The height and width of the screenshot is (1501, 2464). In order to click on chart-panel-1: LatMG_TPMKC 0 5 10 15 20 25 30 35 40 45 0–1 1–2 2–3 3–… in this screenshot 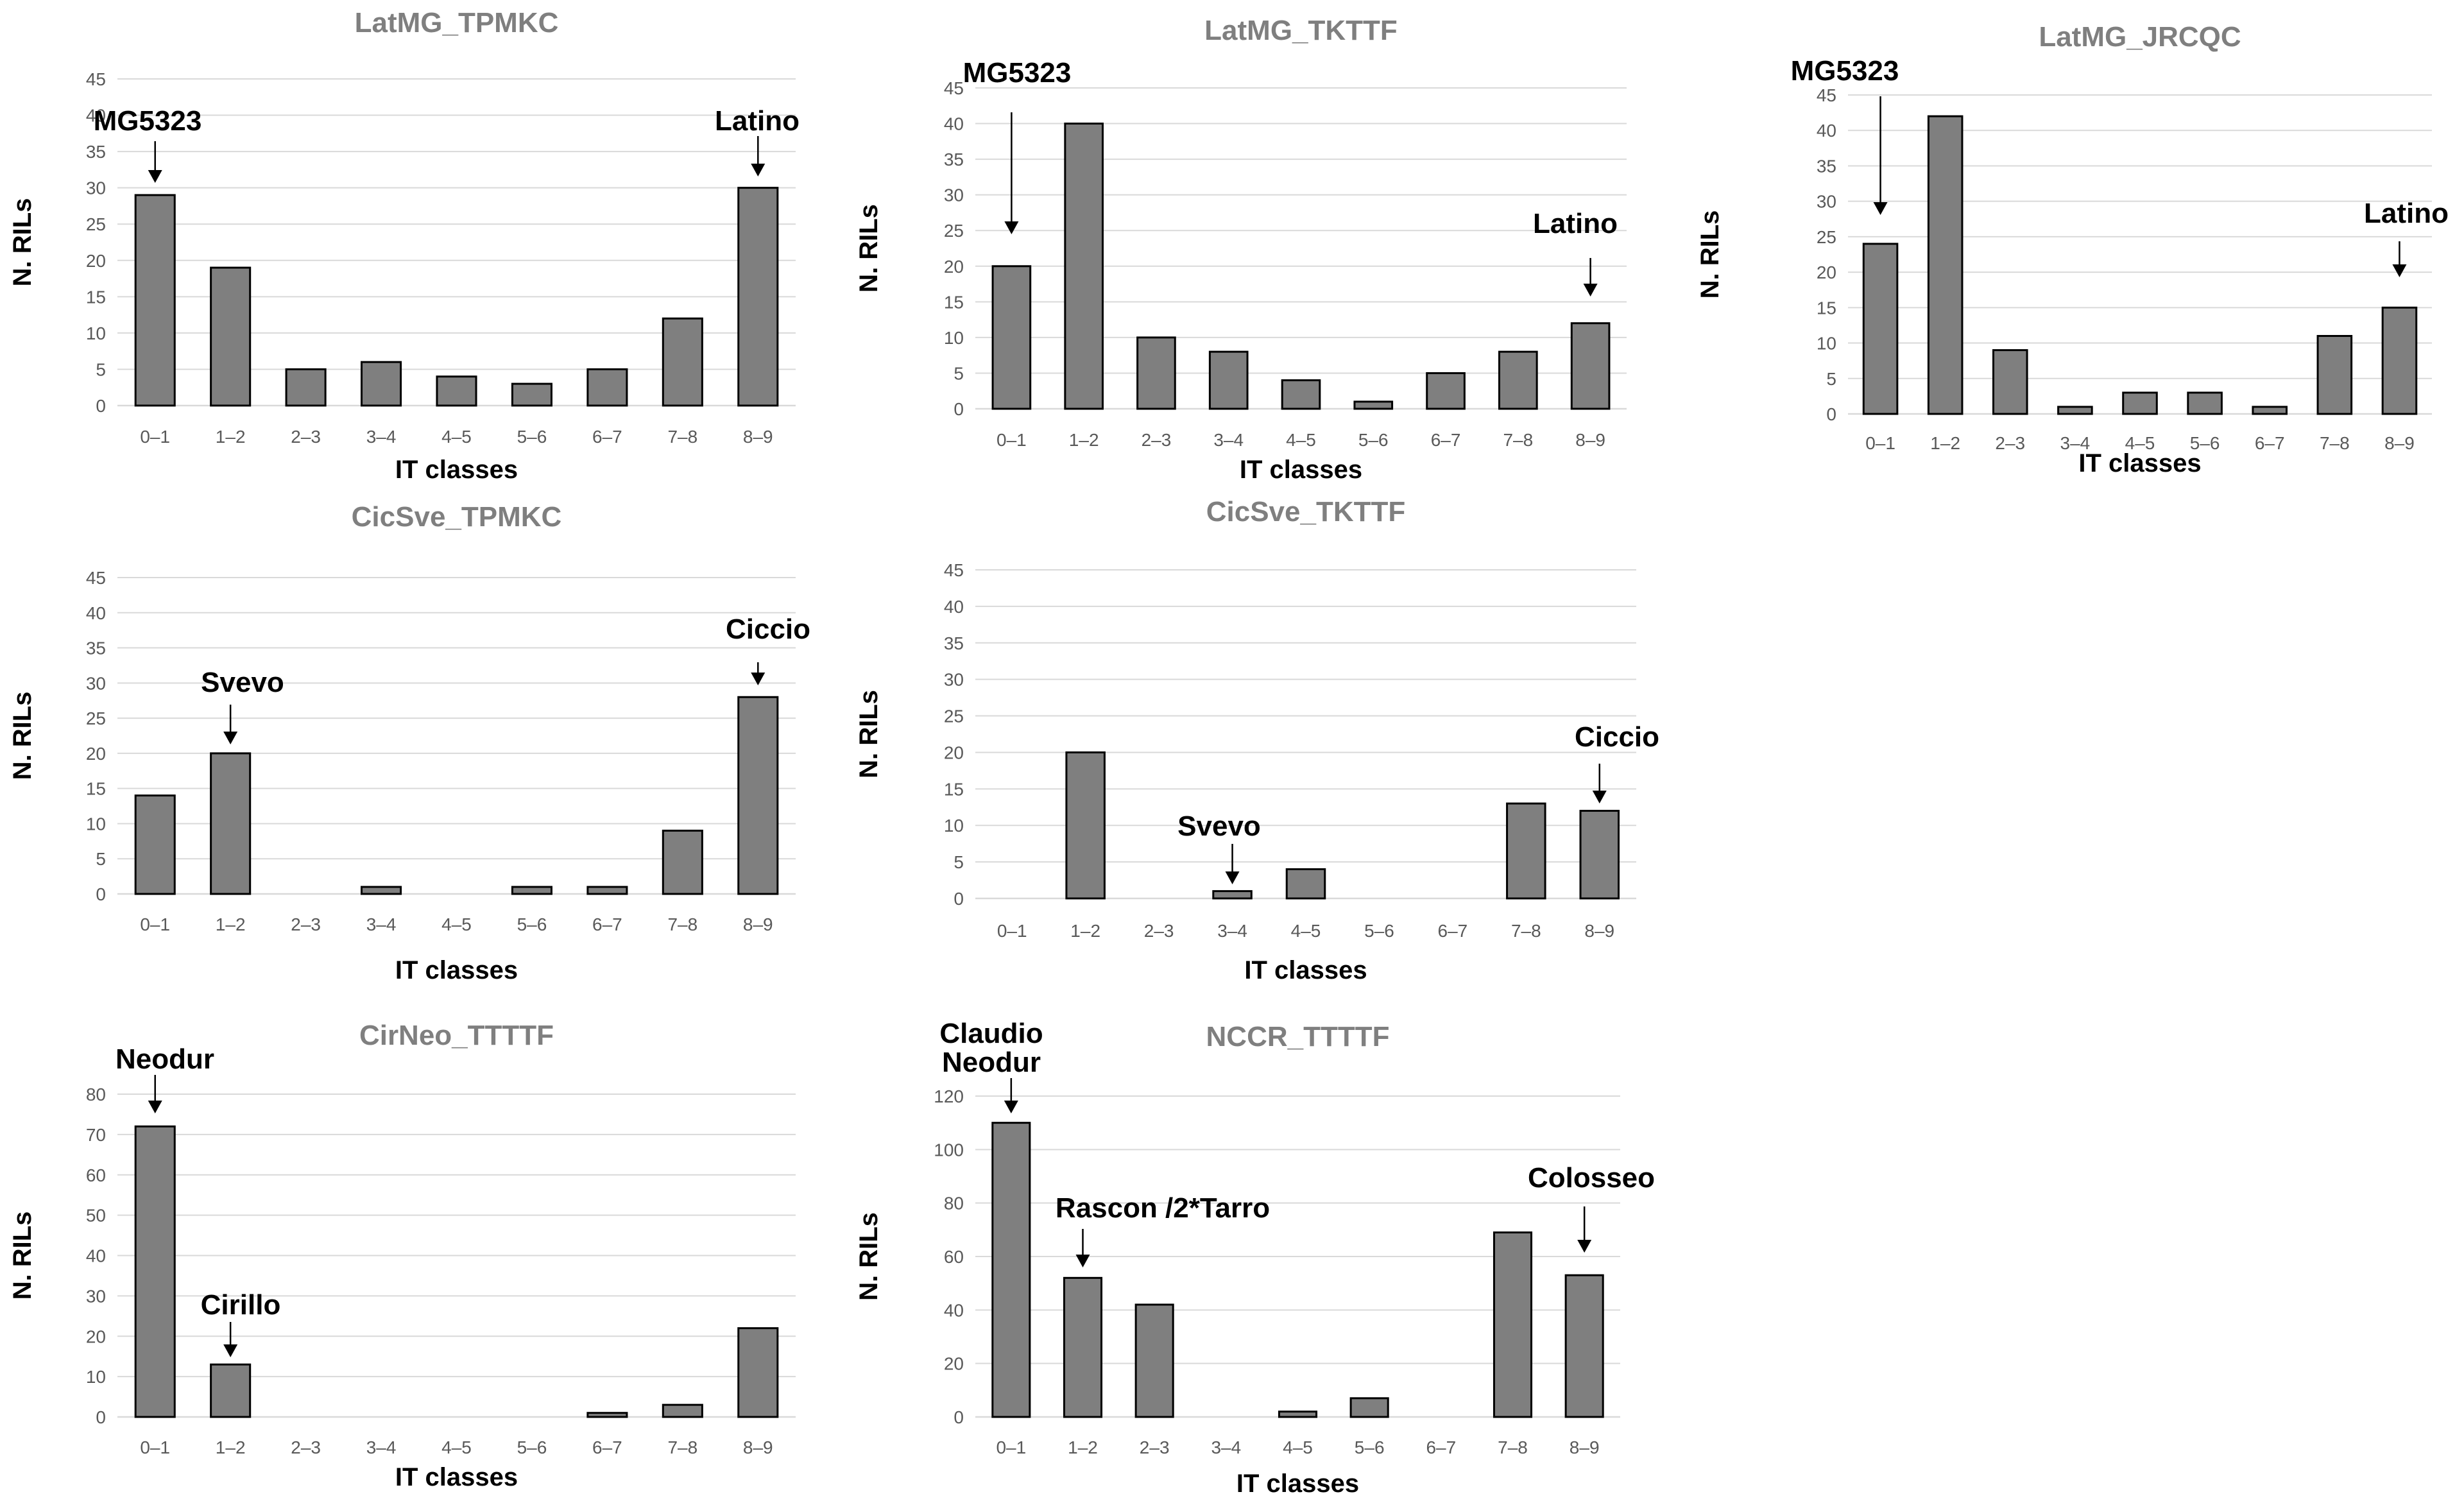, I will do `click(404, 245)`.